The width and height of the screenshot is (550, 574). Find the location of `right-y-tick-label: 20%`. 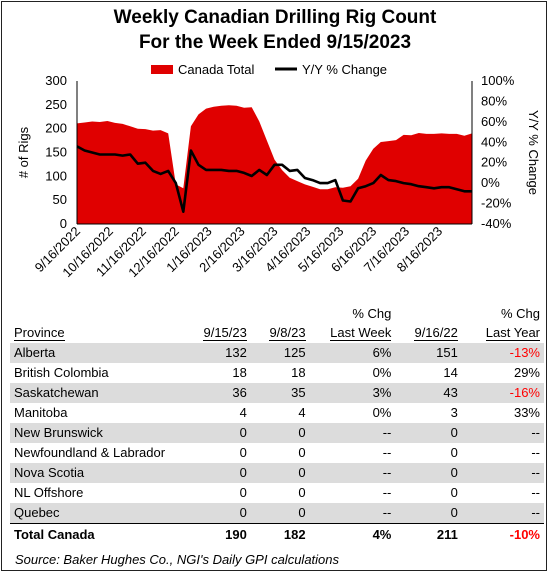

right-y-tick-label: 20% is located at coordinates (494, 162).